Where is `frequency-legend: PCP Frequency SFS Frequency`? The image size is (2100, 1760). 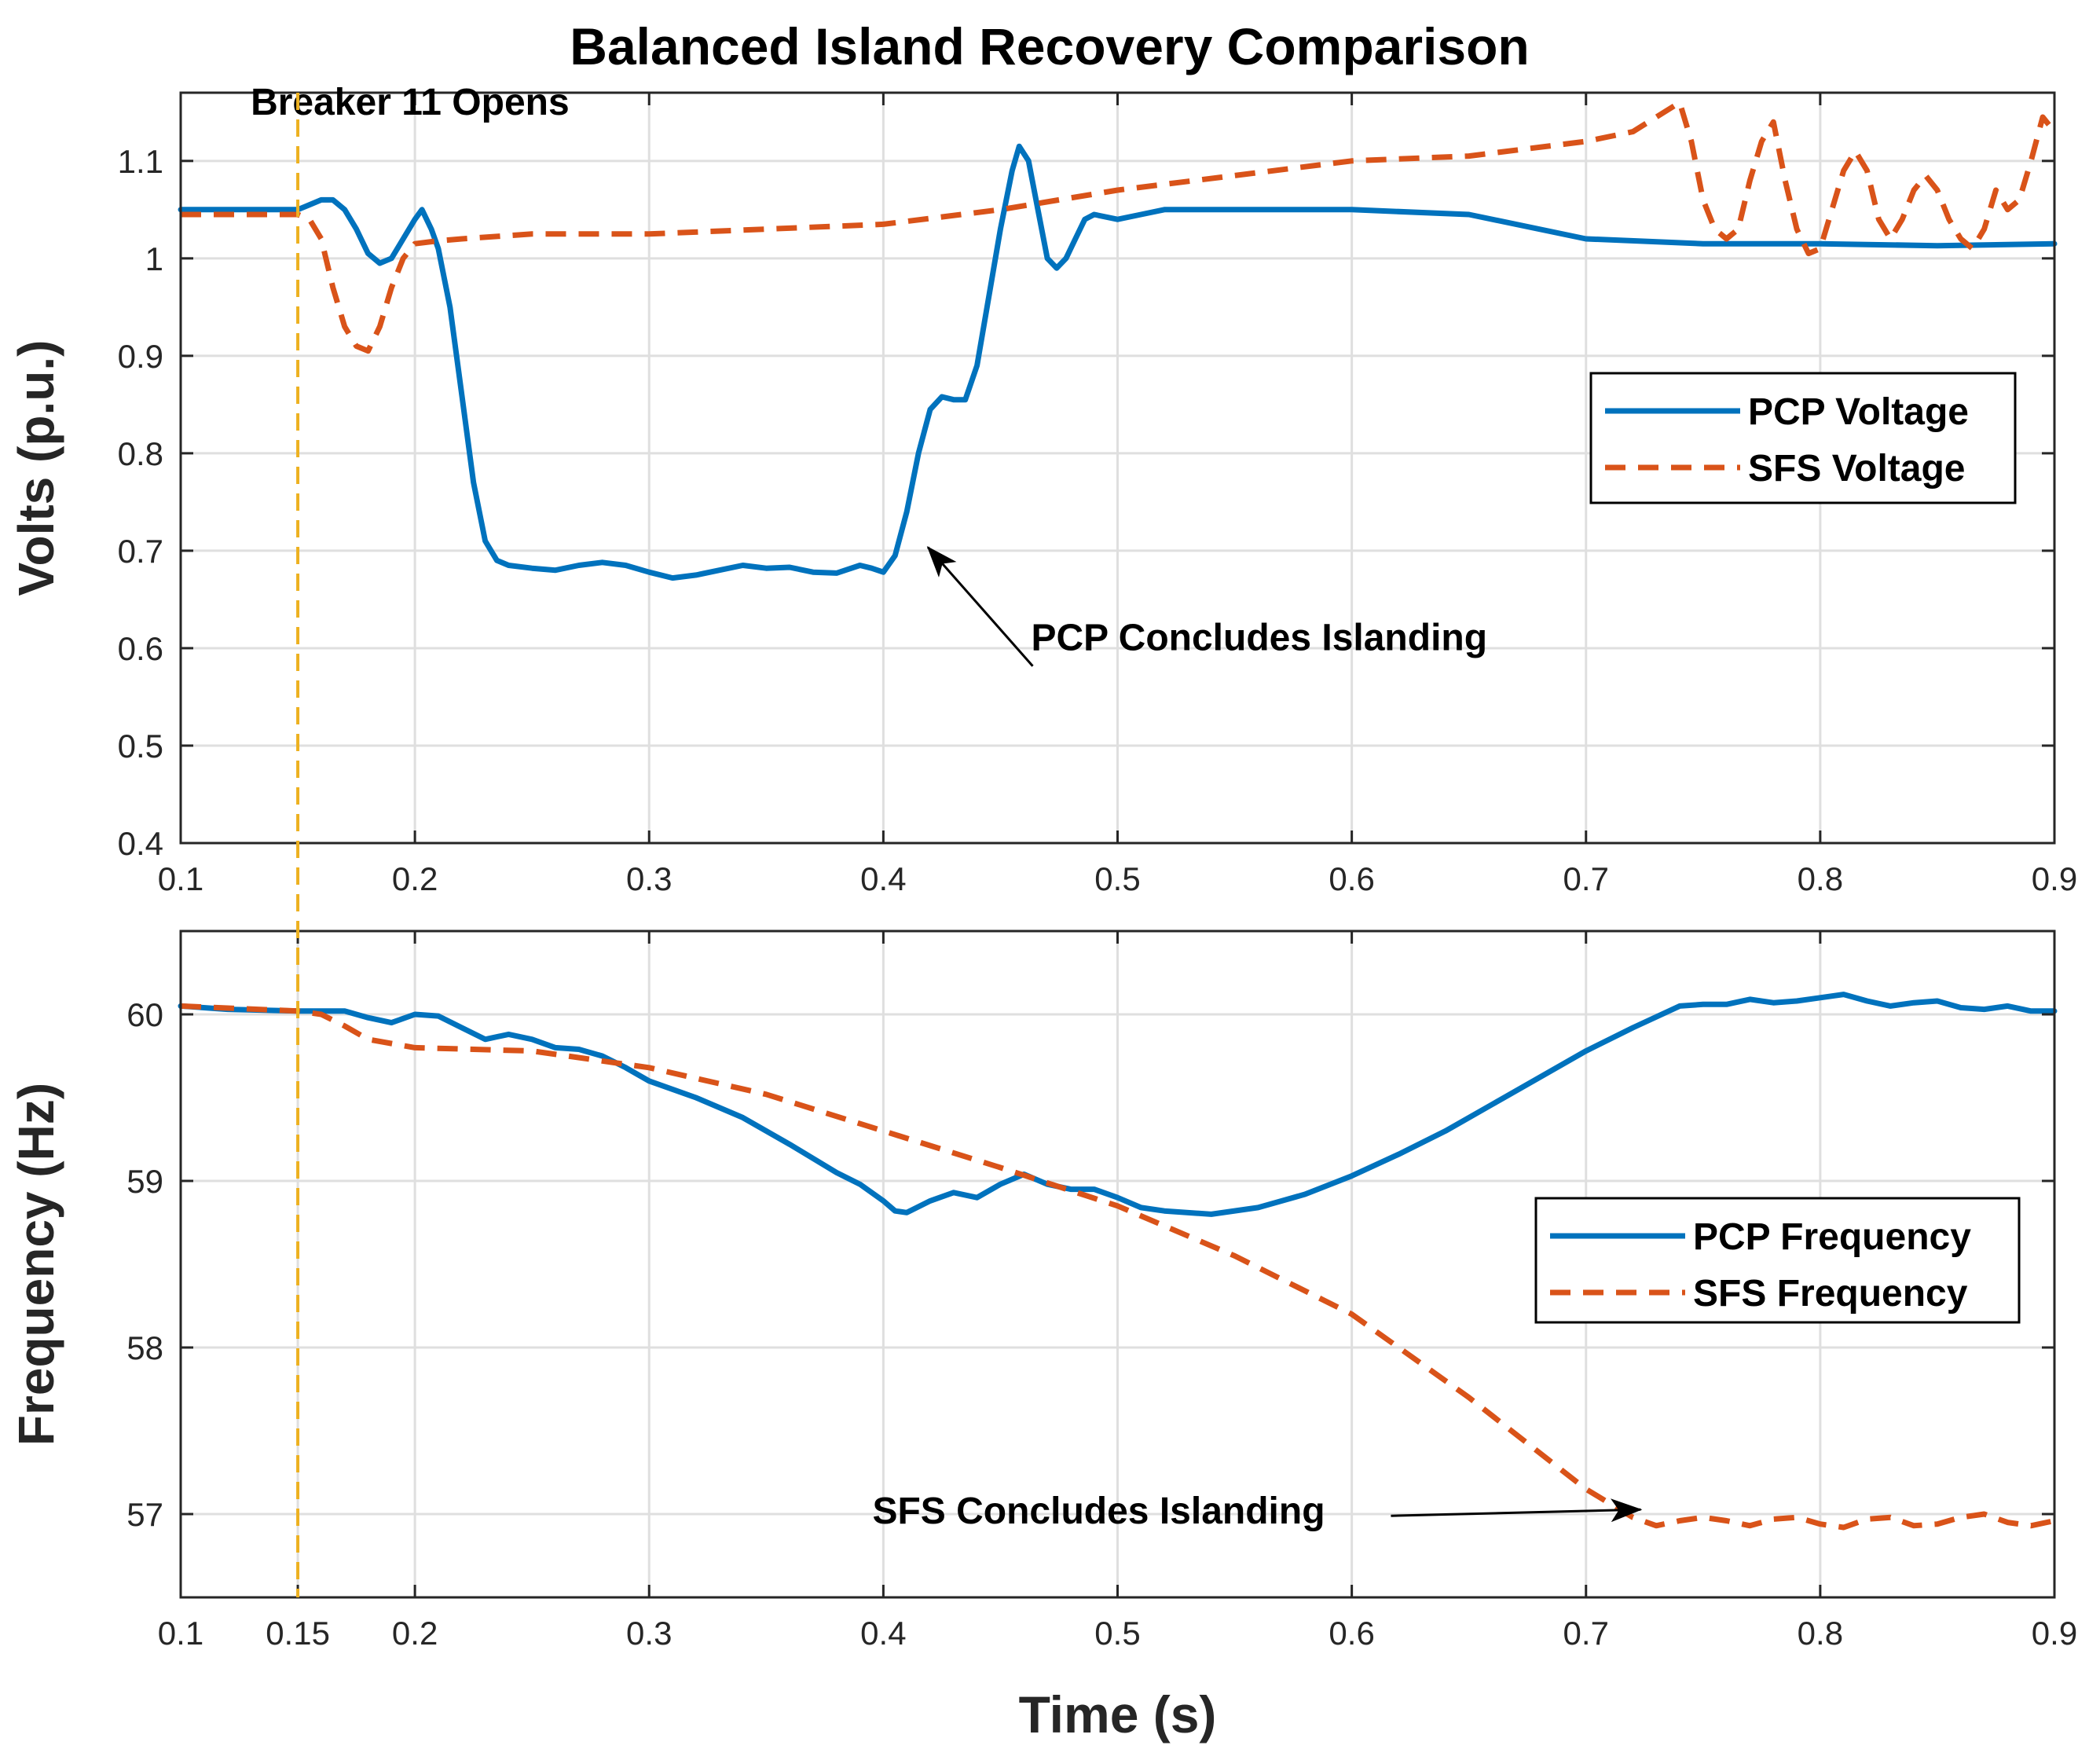
frequency-legend: PCP Frequency SFS Frequency is located at coordinates (1777, 1260).